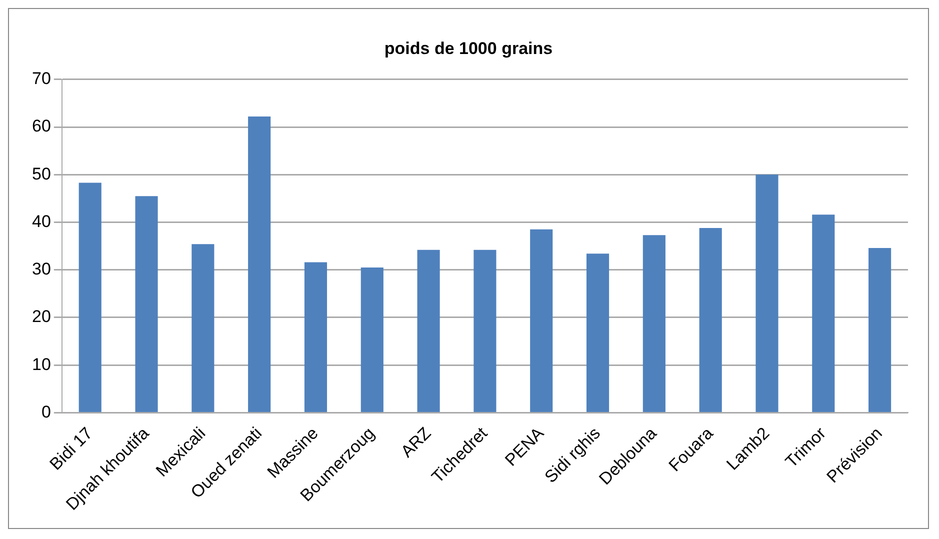 This screenshot has width=939, height=539. Describe the element at coordinates (41, 269) in the screenshot. I see `y-tick-label: 30` at that location.